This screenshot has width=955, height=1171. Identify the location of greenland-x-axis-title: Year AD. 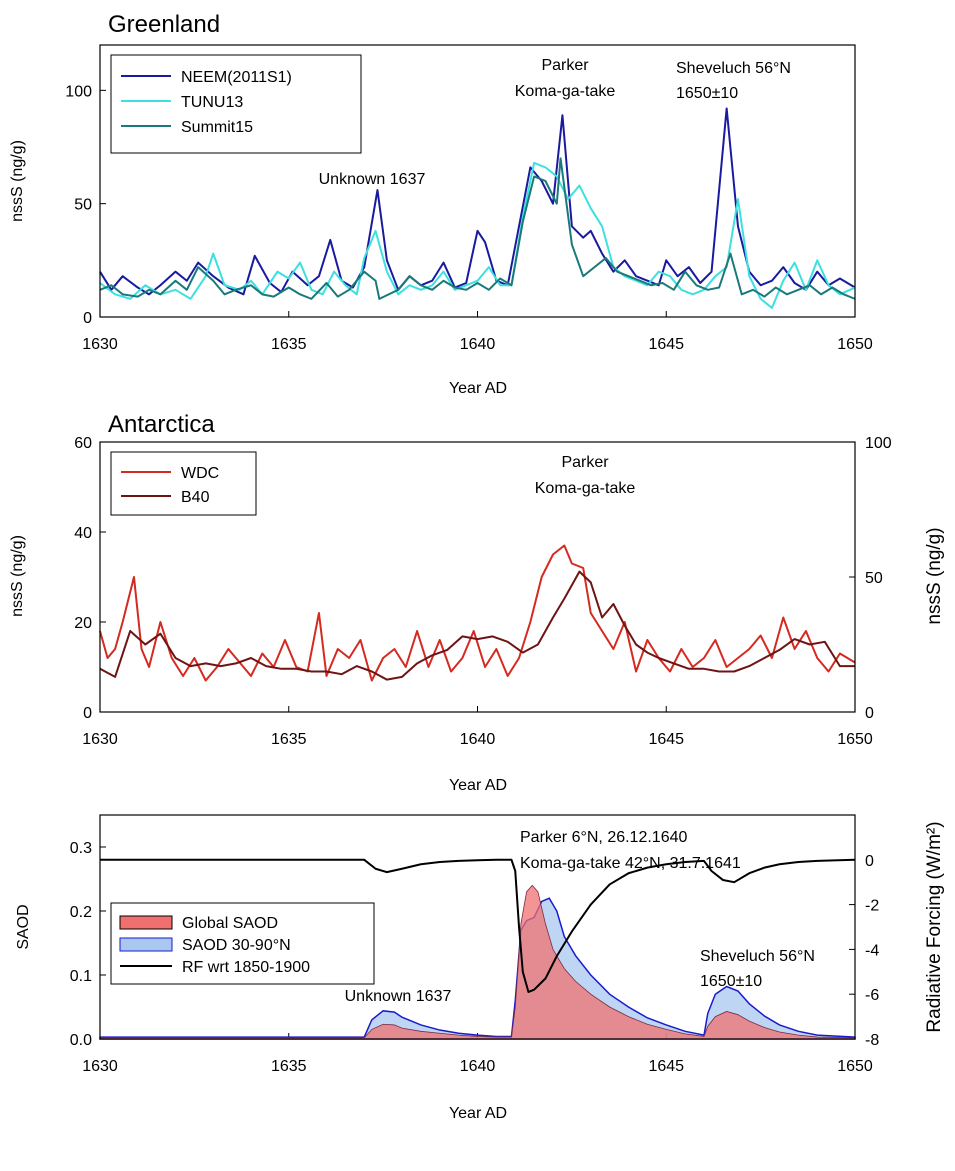
(478, 388).